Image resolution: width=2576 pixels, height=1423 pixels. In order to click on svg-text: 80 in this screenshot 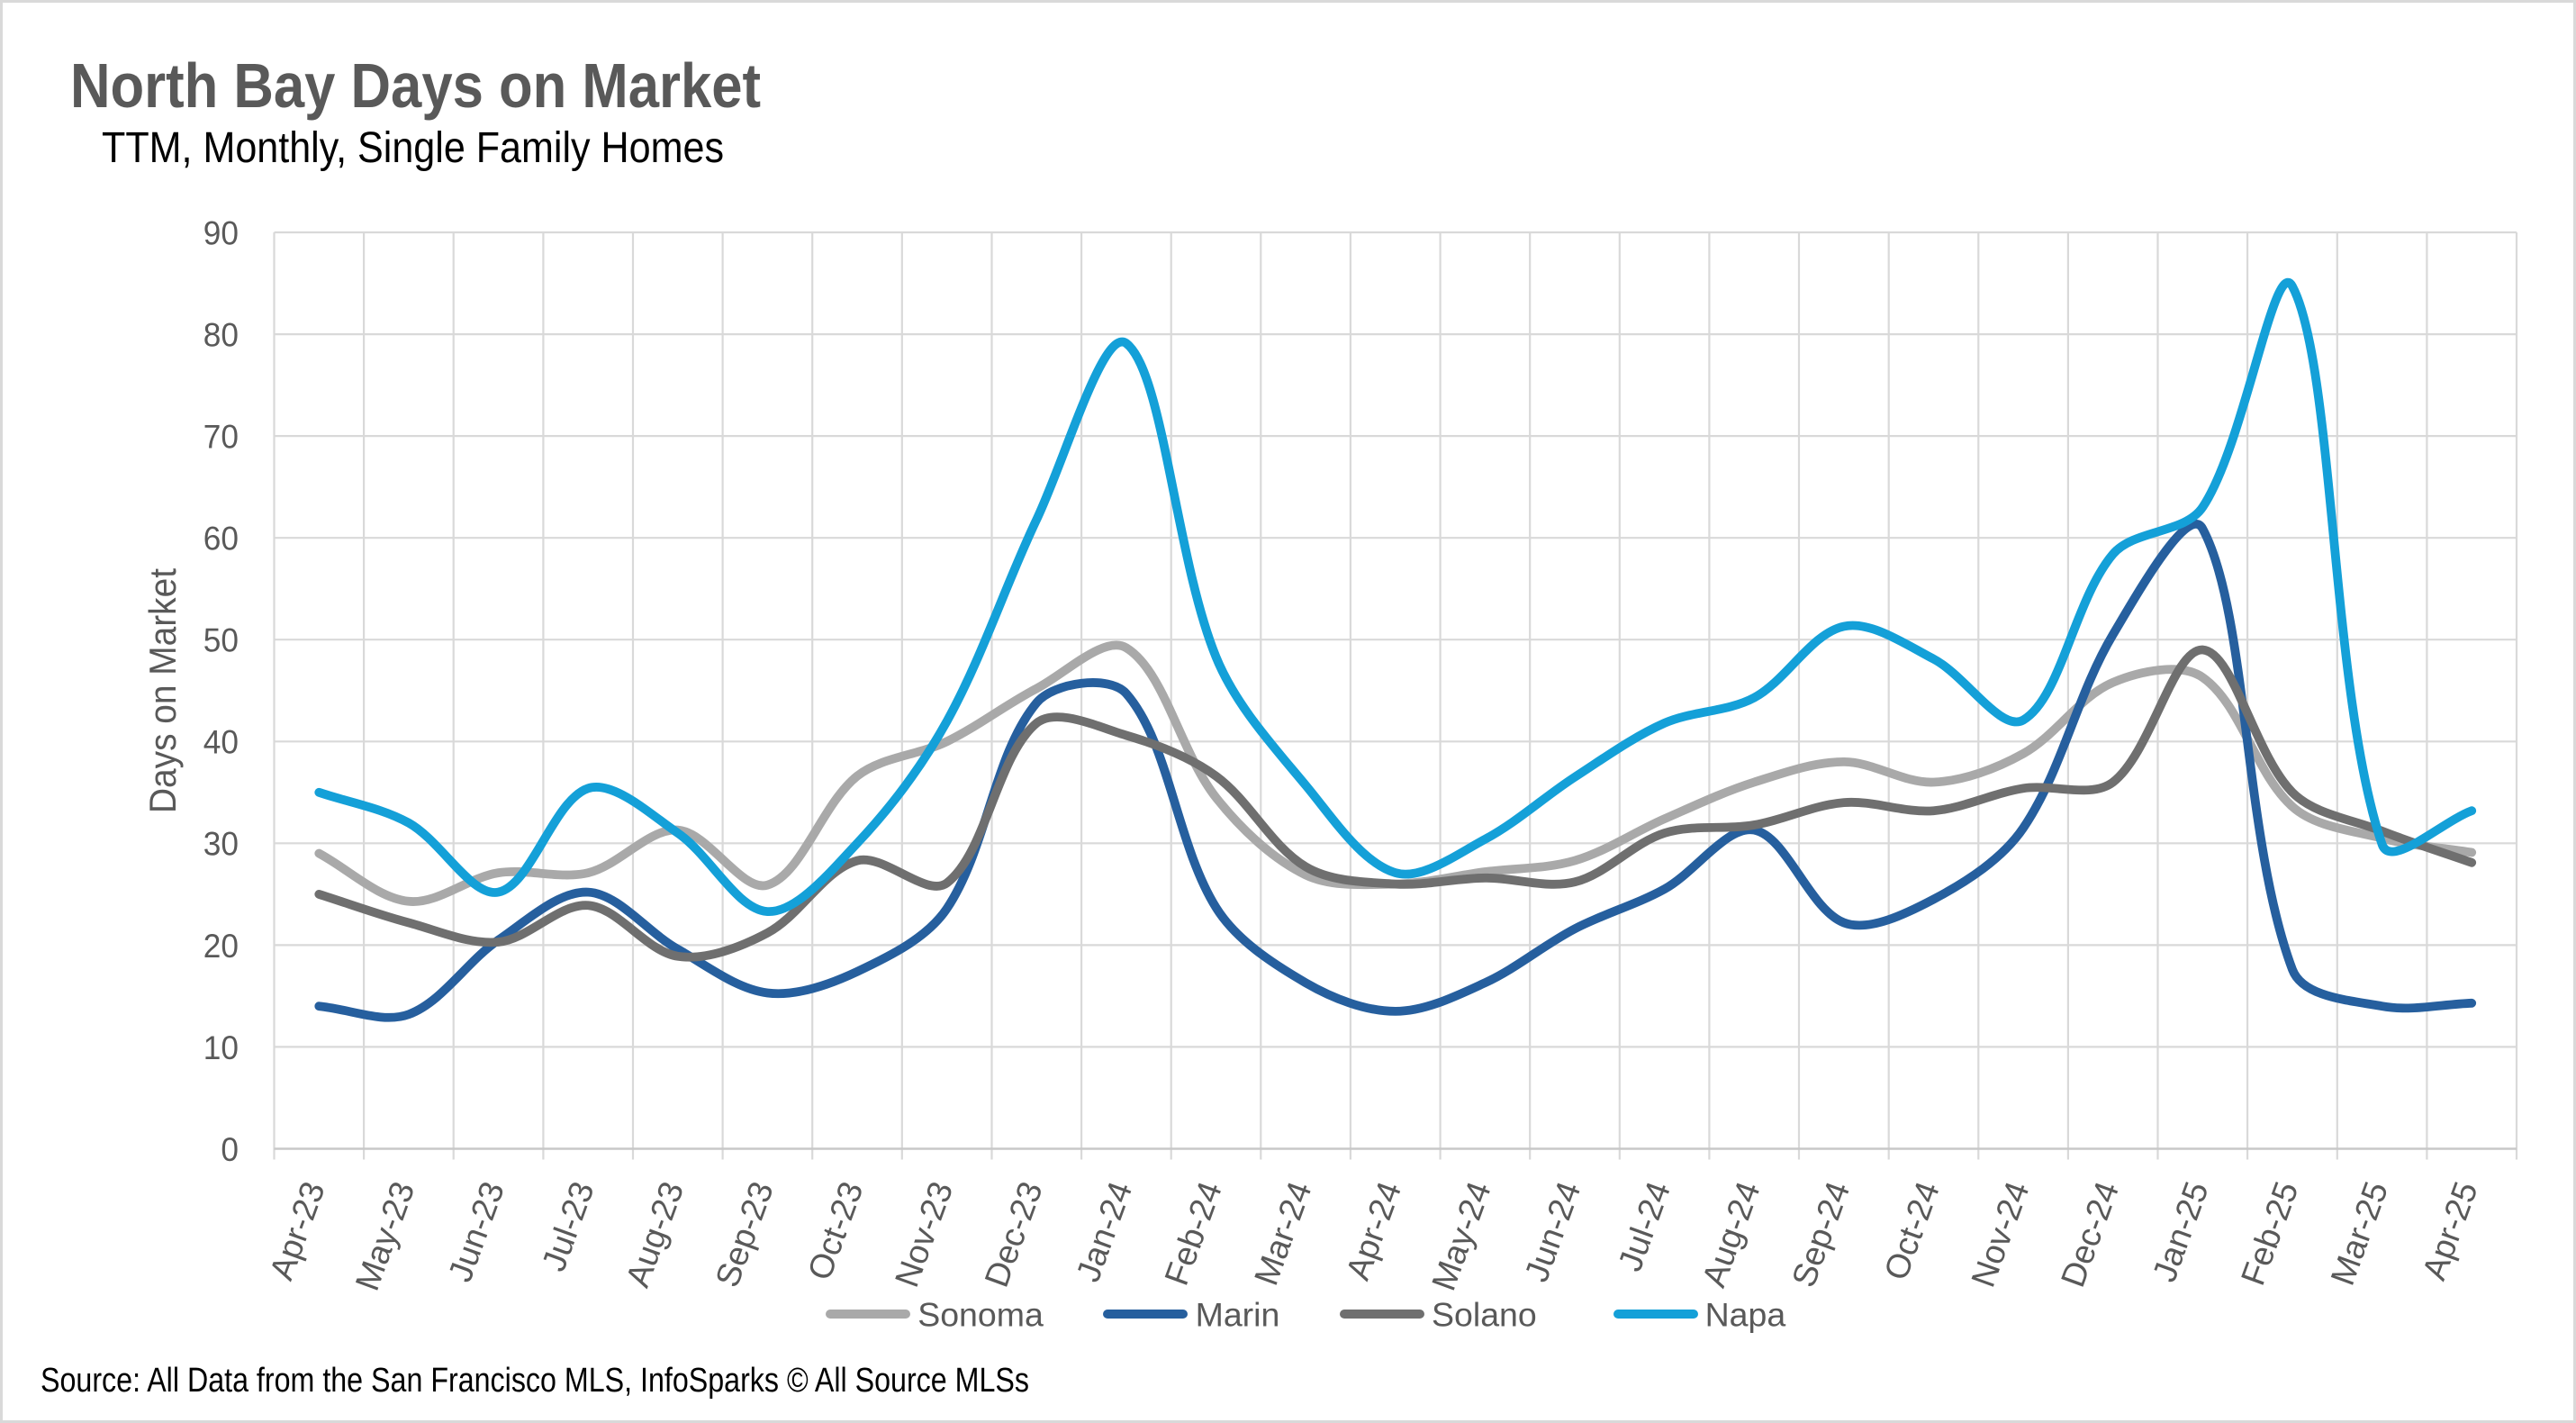, I will do `click(221, 335)`.